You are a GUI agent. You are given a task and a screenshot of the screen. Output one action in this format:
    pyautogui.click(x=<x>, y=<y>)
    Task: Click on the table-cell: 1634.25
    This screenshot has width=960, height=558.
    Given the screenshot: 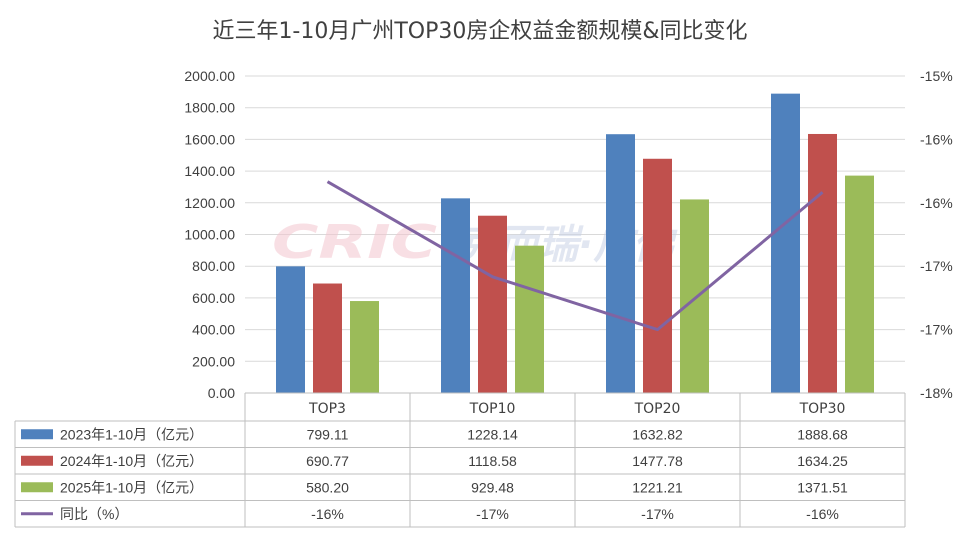 What is the action you would take?
    pyautogui.click(x=822, y=461)
    